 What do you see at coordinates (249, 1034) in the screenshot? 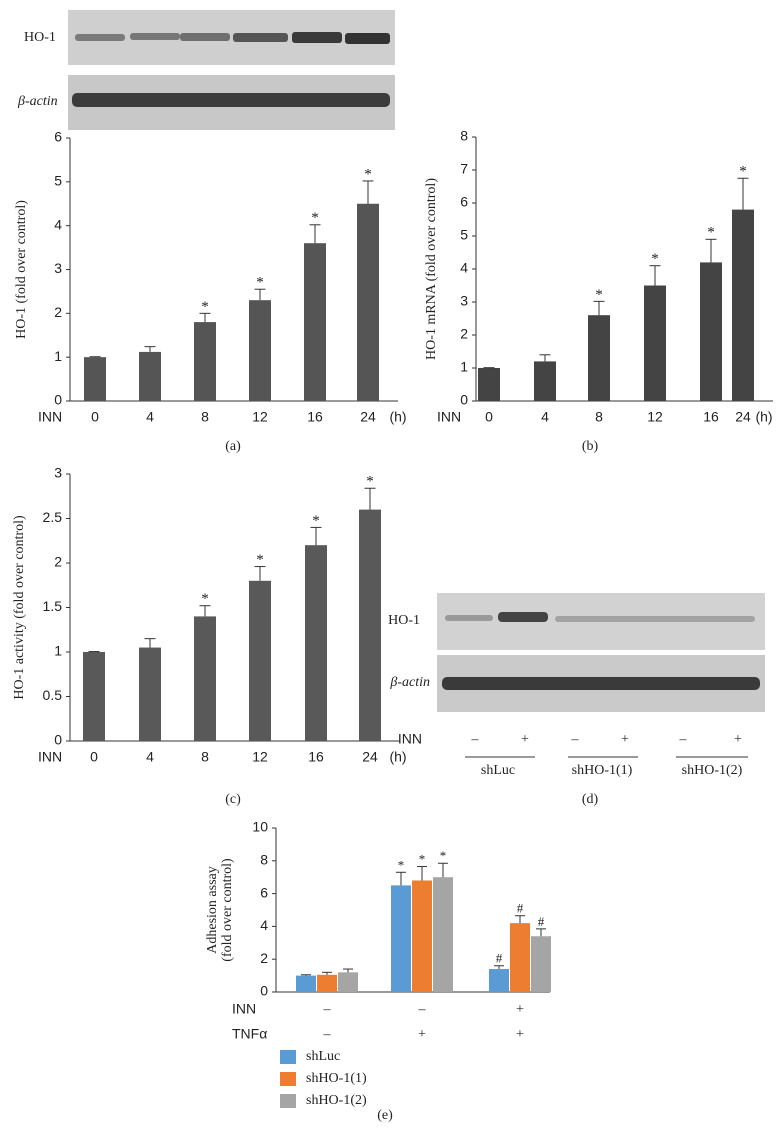
I see `row-label: TNFα` at bounding box center [249, 1034].